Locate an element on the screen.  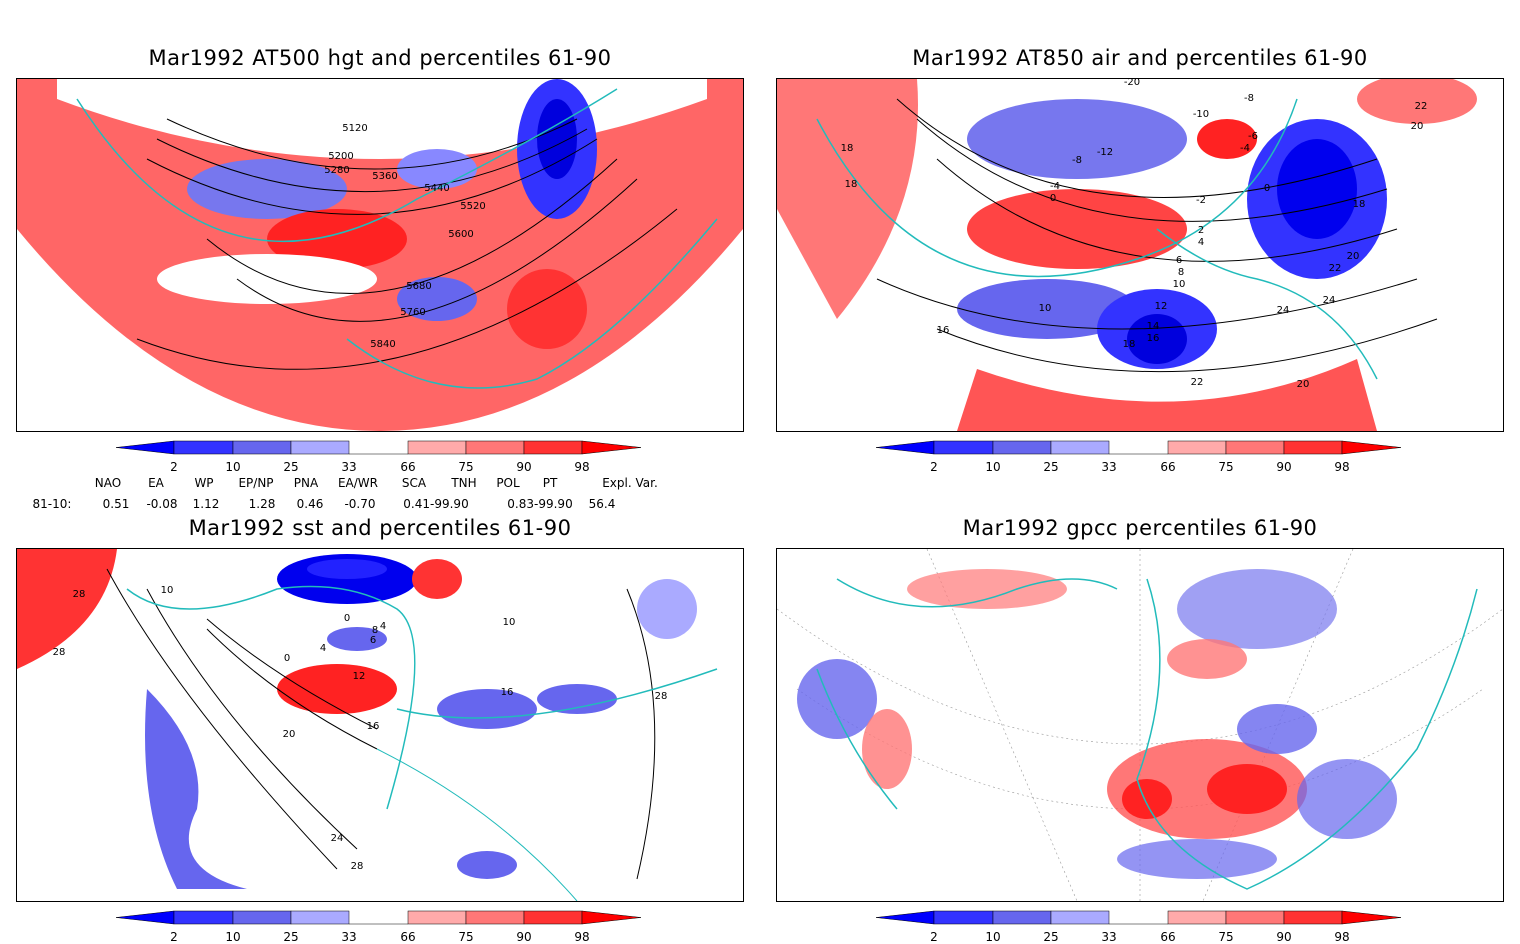
contour-label: 2 is located at coordinates (1201, 230).